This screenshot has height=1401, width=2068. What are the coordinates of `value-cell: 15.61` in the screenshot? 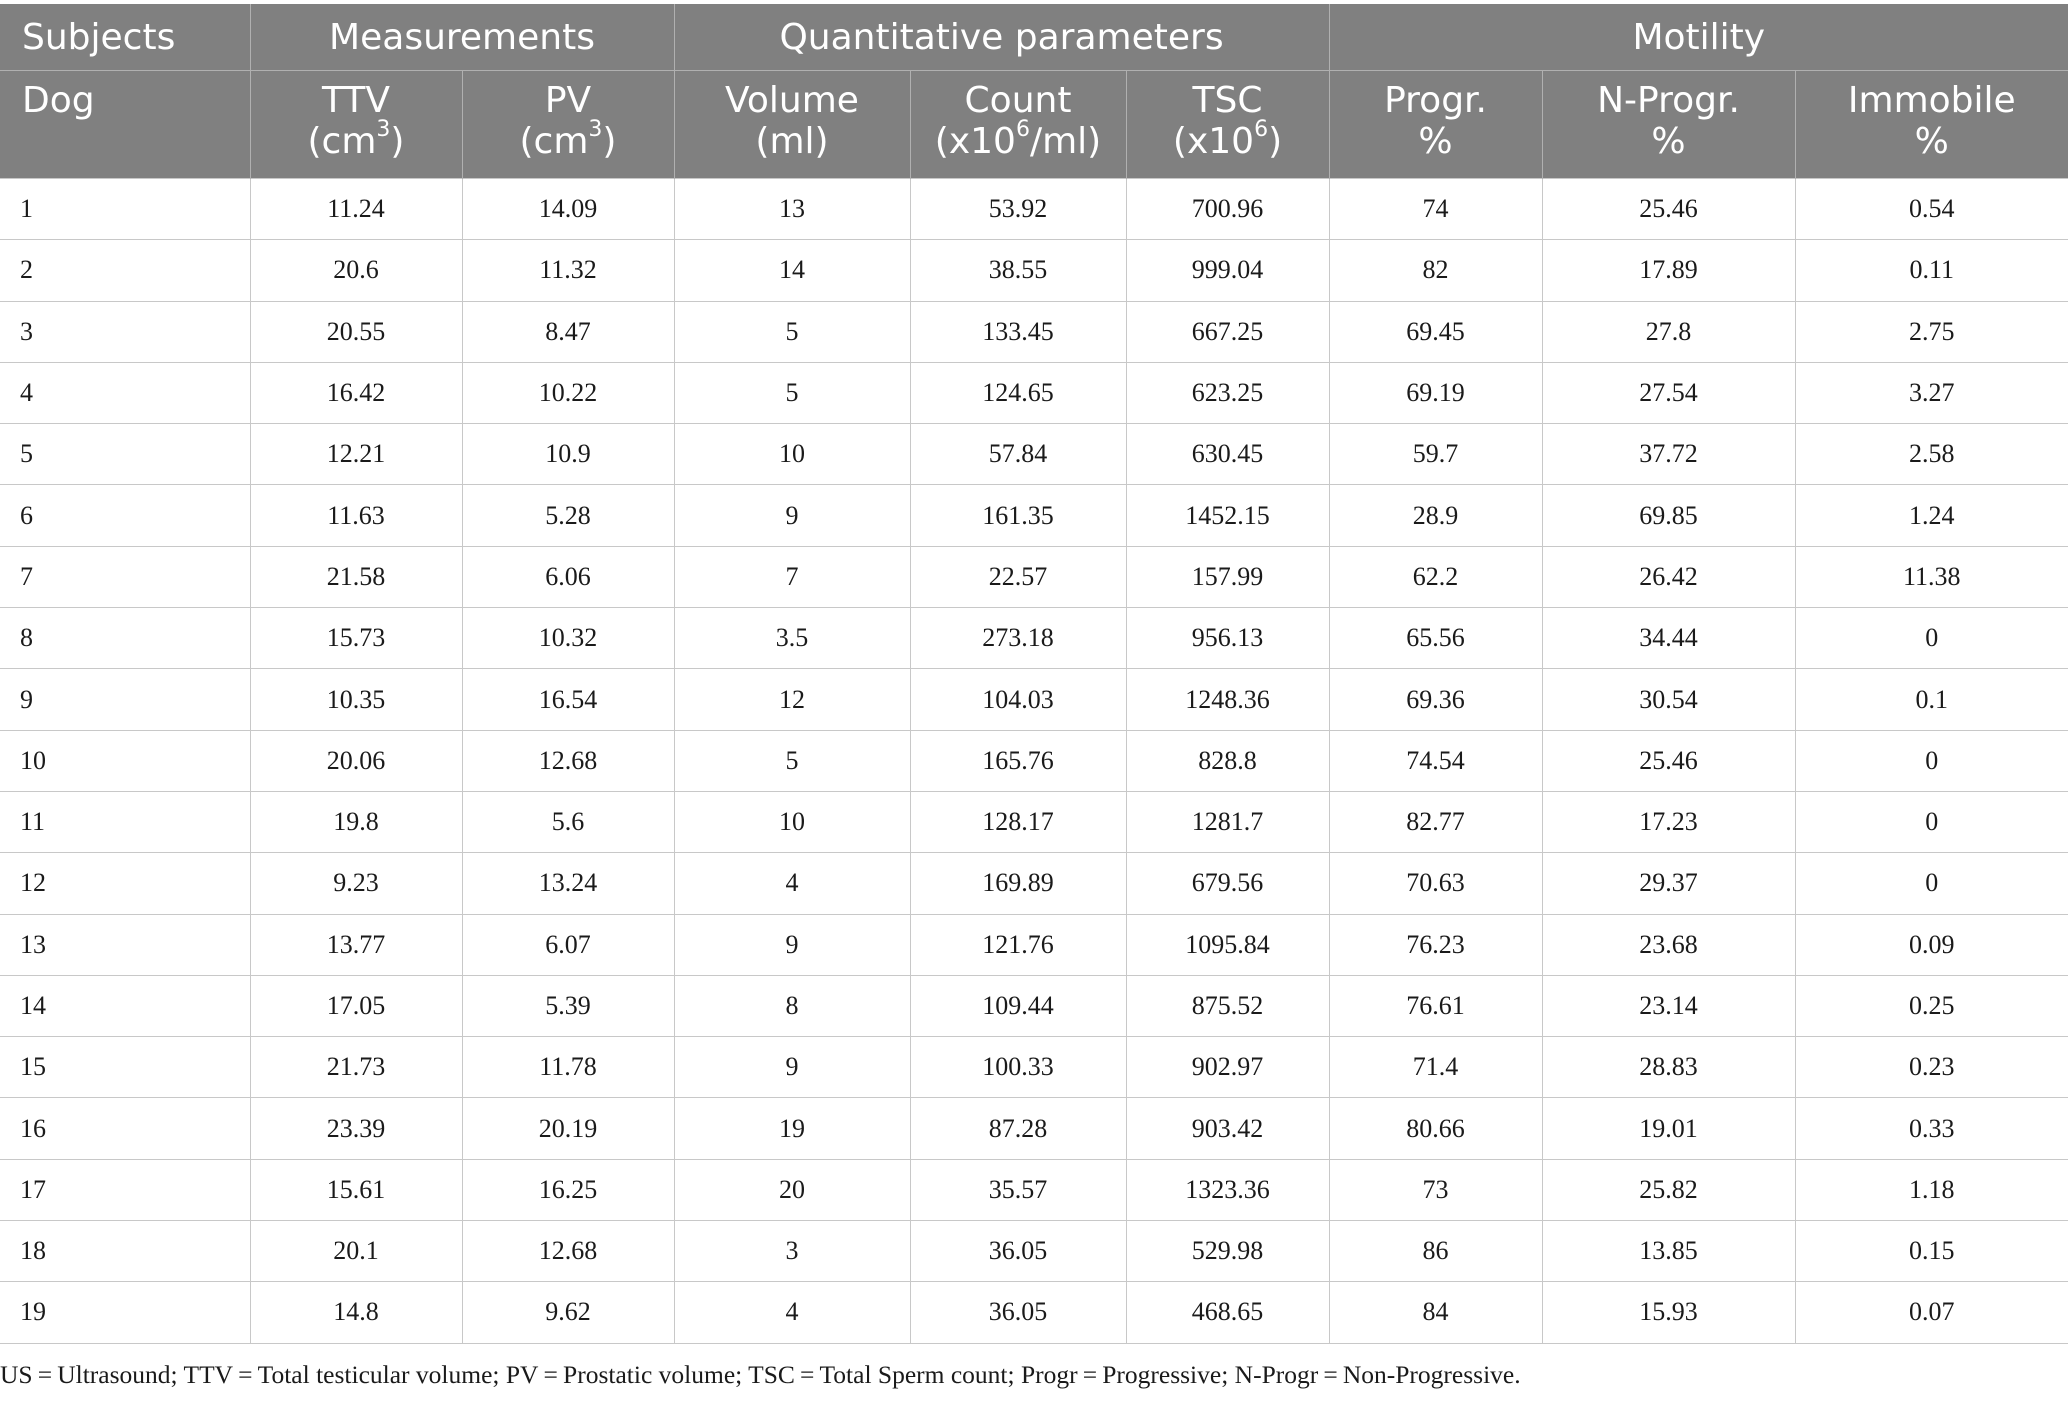 It's located at (356, 1190).